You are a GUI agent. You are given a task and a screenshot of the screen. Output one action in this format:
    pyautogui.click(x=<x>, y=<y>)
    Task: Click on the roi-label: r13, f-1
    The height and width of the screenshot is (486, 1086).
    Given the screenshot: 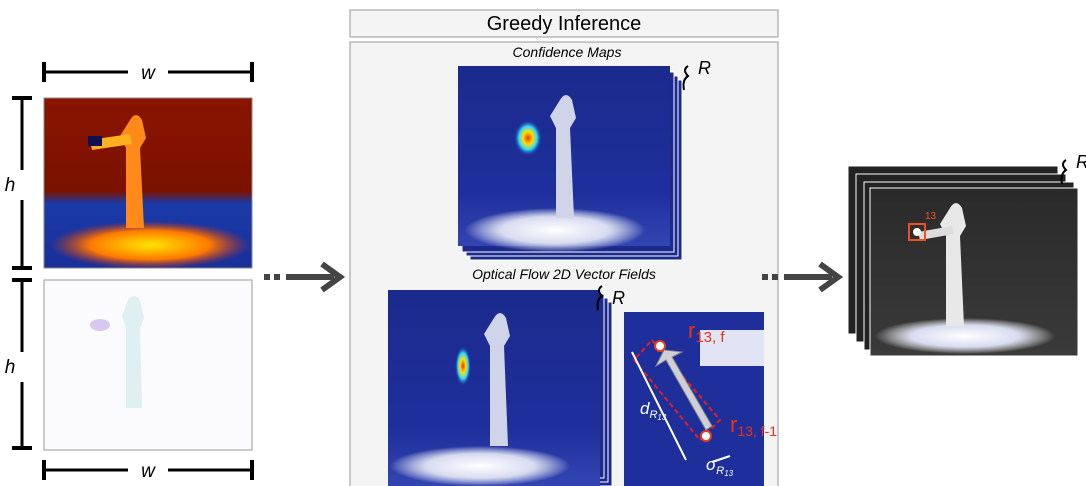 What is the action you would take?
    pyautogui.click(x=753, y=425)
    